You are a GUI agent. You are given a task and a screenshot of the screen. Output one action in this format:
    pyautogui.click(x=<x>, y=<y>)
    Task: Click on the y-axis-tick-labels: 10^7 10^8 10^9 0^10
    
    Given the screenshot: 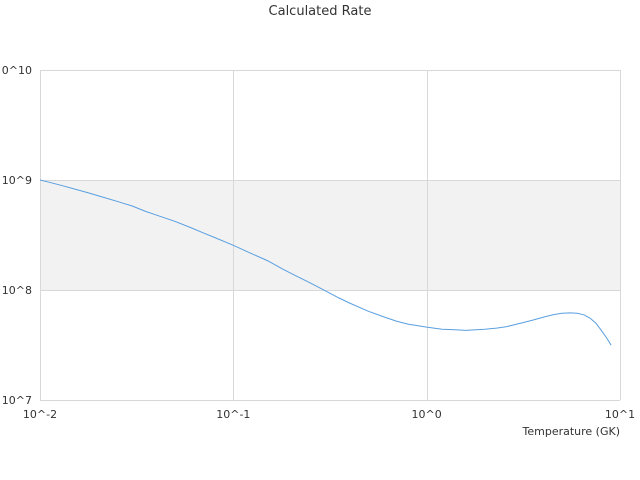 What is the action you would take?
    pyautogui.click(x=17, y=235)
    